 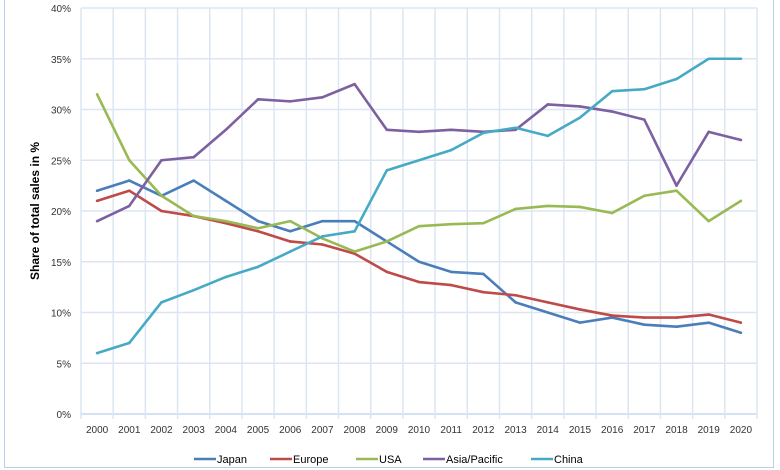 What do you see at coordinates (569, 460) in the screenshot?
I see `legend-label: China` at bounding box center [569, 460].